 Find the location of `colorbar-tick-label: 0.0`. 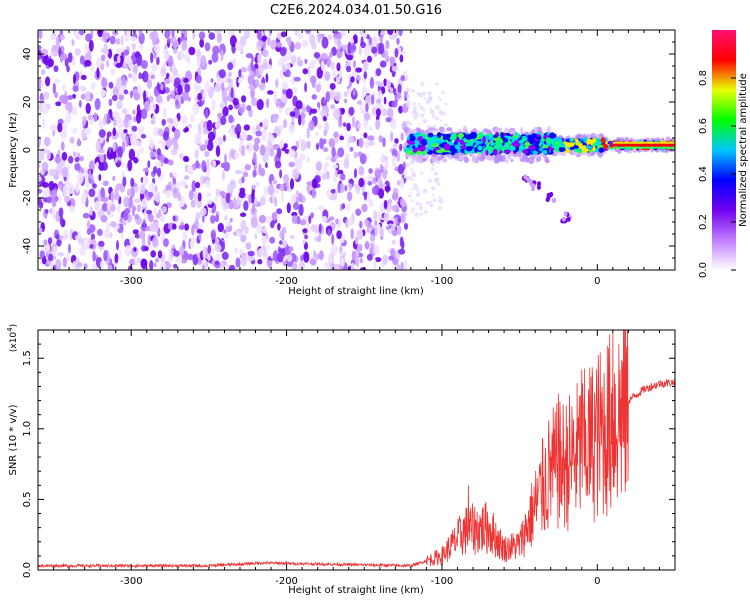

colorbar-tick-label: 0.0 is located at coordinates (703, 270).